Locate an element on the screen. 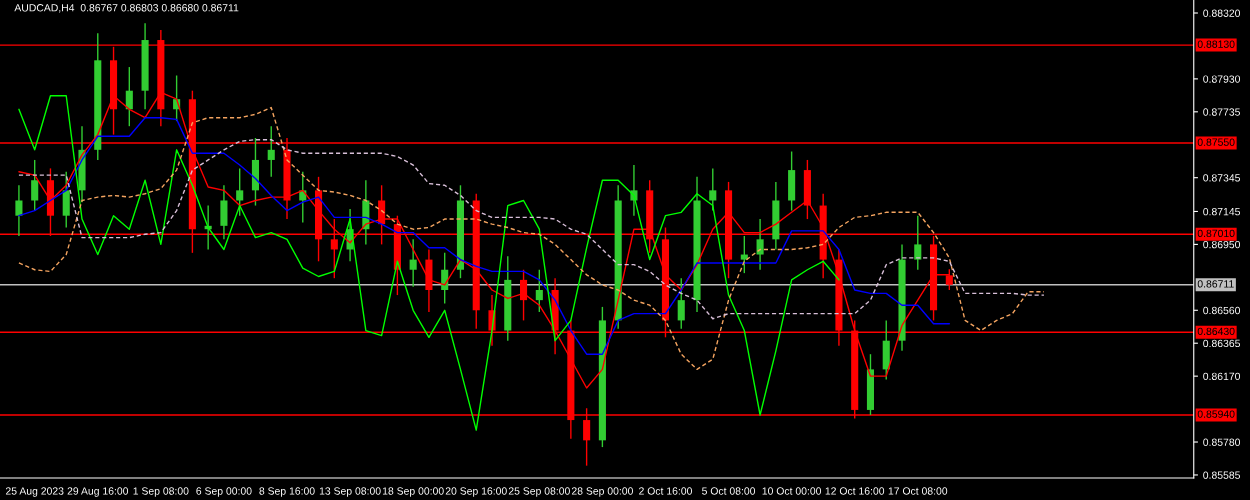 The image size is (1250, 500). y-tick-label: 0.87735 is located at coordinates (1221, 112).